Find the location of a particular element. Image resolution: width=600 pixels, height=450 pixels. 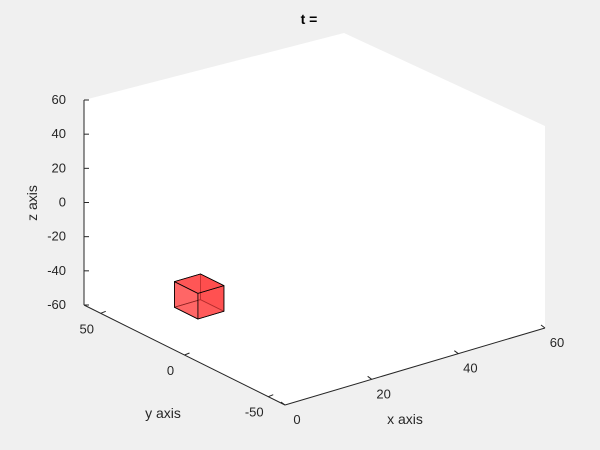

y-ticks: -50 0 50 is located at coordinates (177, 365).